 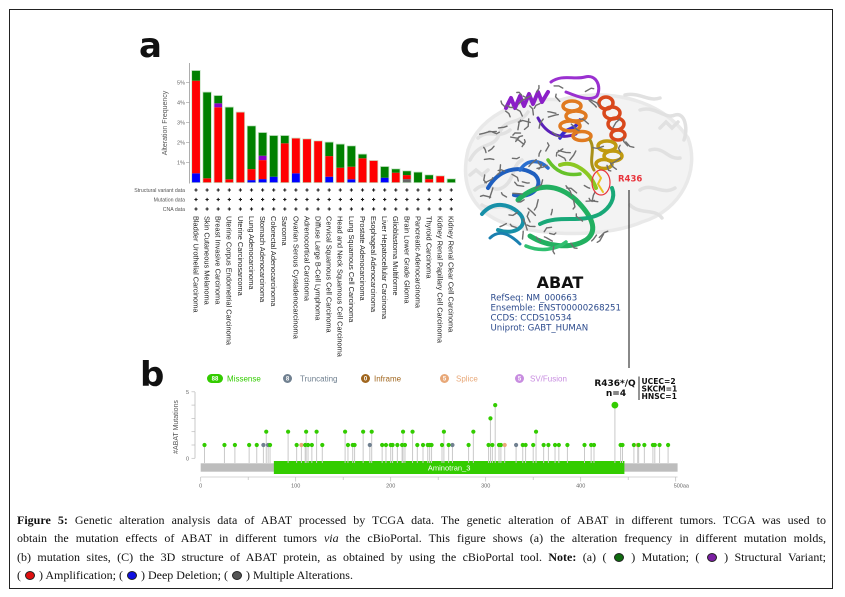 What do you see at coordinates (771, 556) in the screenshot?
I see `caption-text: ) Structural Variant;` at bounding box center [771, 556].